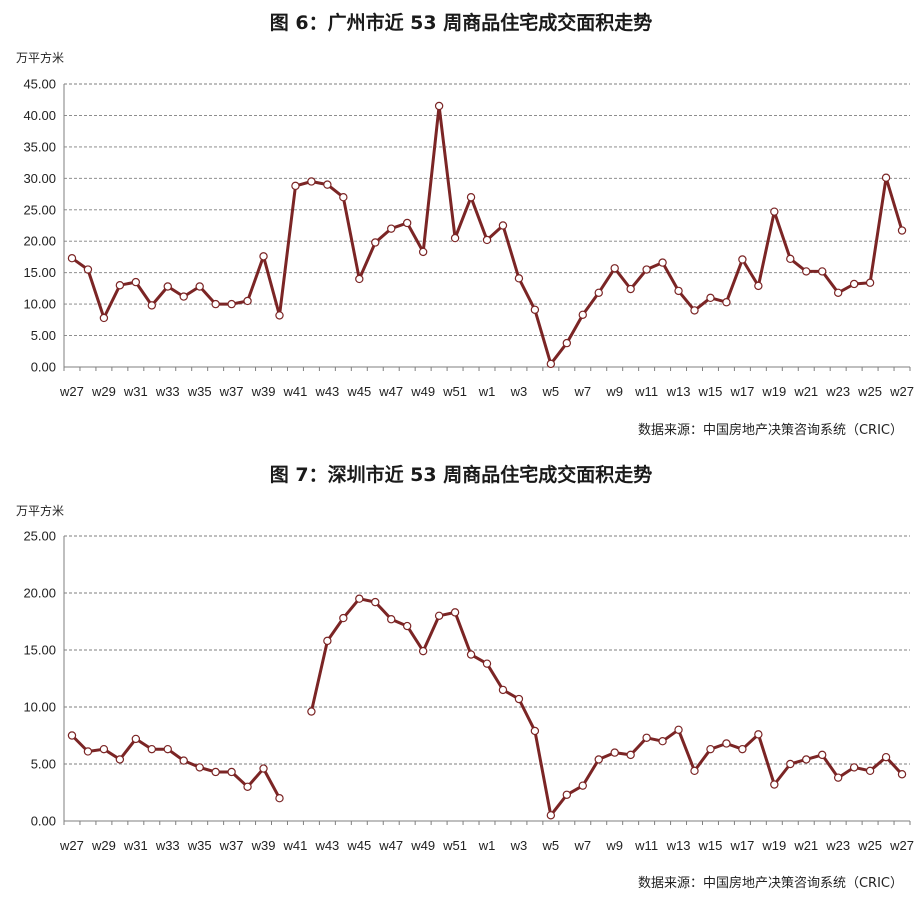 This screenshot has height=899, width=923. What do you see at coordinates (869, 391) in the screenshot?
I see `chart1-x-tick-label: w25` at bounding box center [869, 391].